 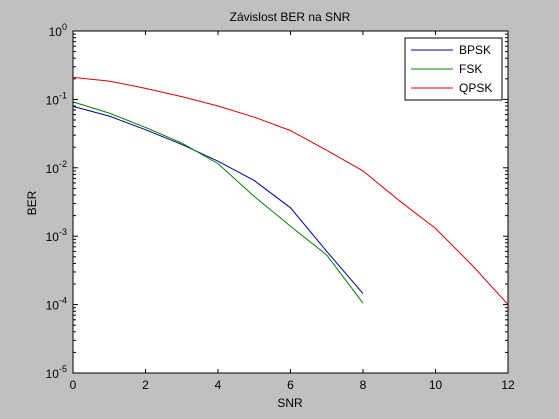 I want to click on x-axis-label: SNR, so click(x=290, y=403).